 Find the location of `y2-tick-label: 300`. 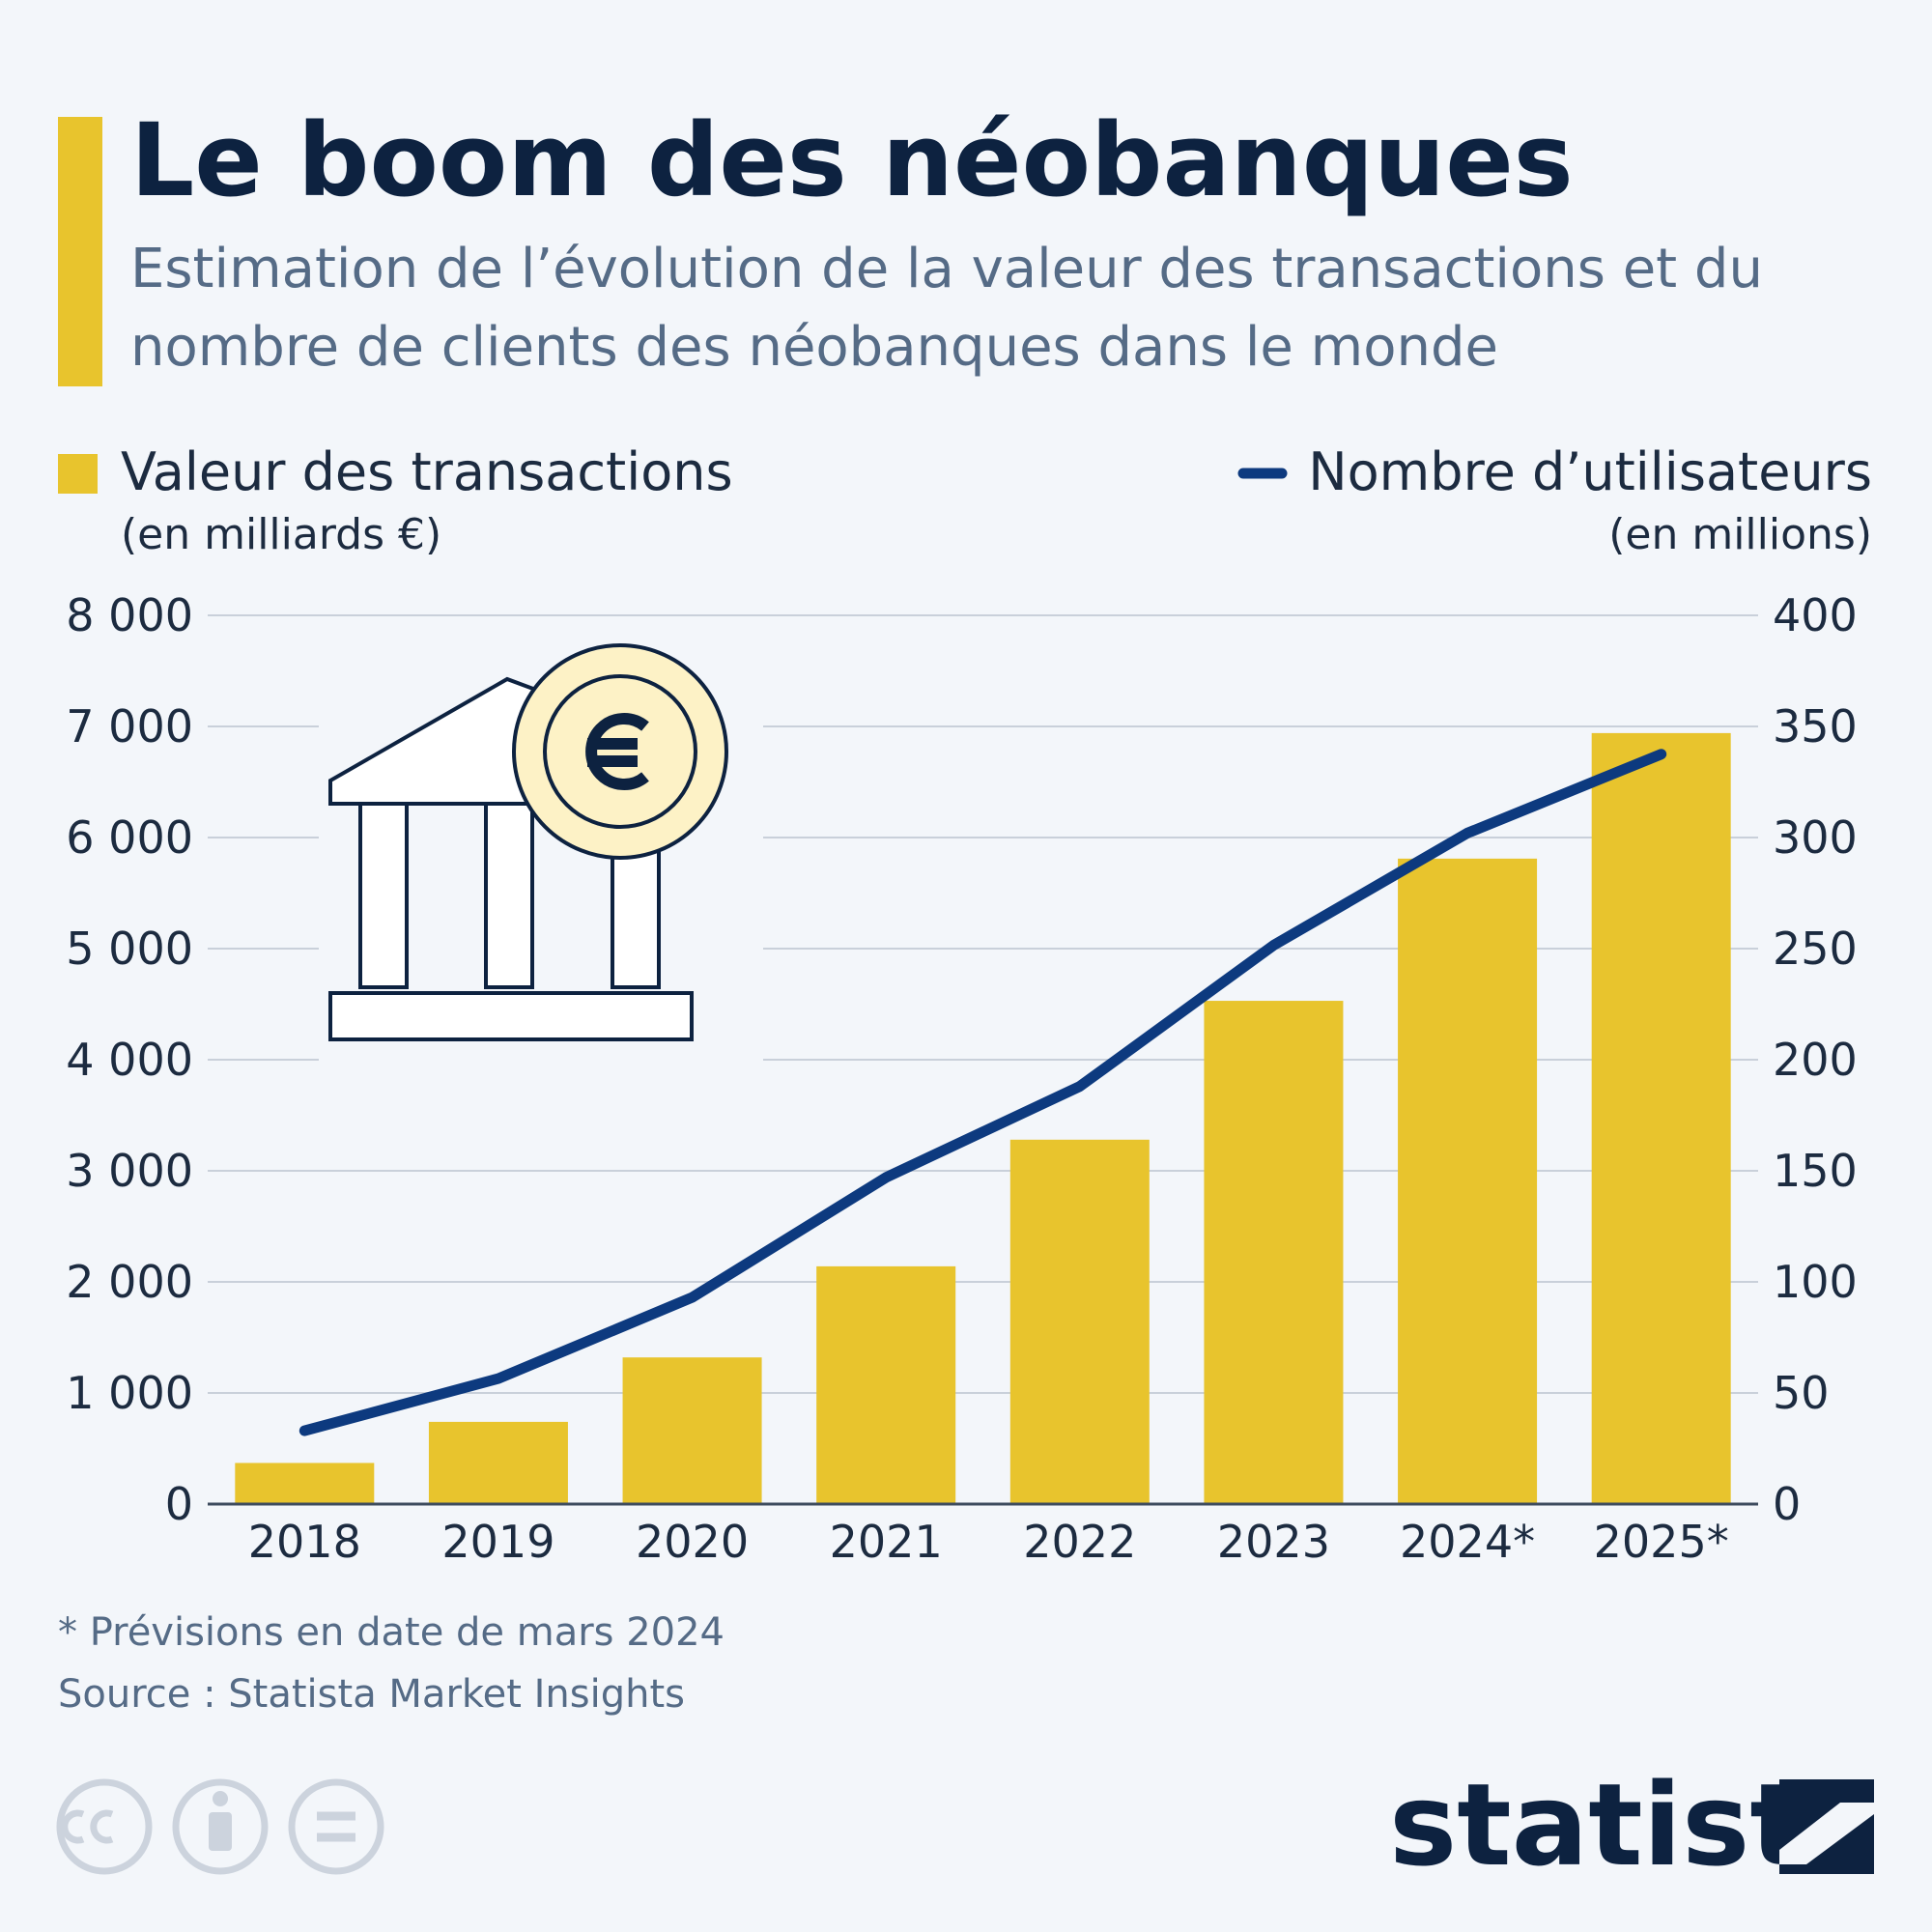

y2-tick-label: 300 is located at coordinates (1815, 837).